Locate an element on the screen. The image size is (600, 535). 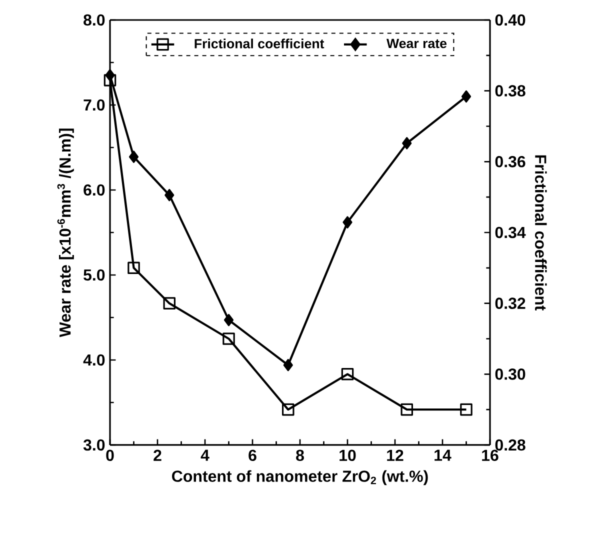
y2-tick-label: 0.38 is located at coordinates (510, 91).